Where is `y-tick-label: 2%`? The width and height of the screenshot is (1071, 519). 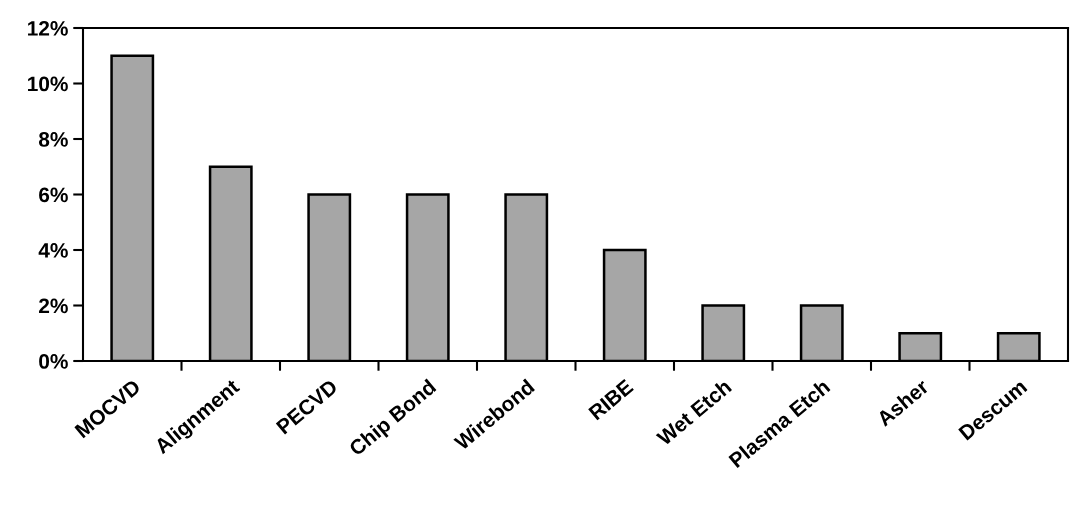
y-tick-label: 2% is located at coordinates (53, 306).